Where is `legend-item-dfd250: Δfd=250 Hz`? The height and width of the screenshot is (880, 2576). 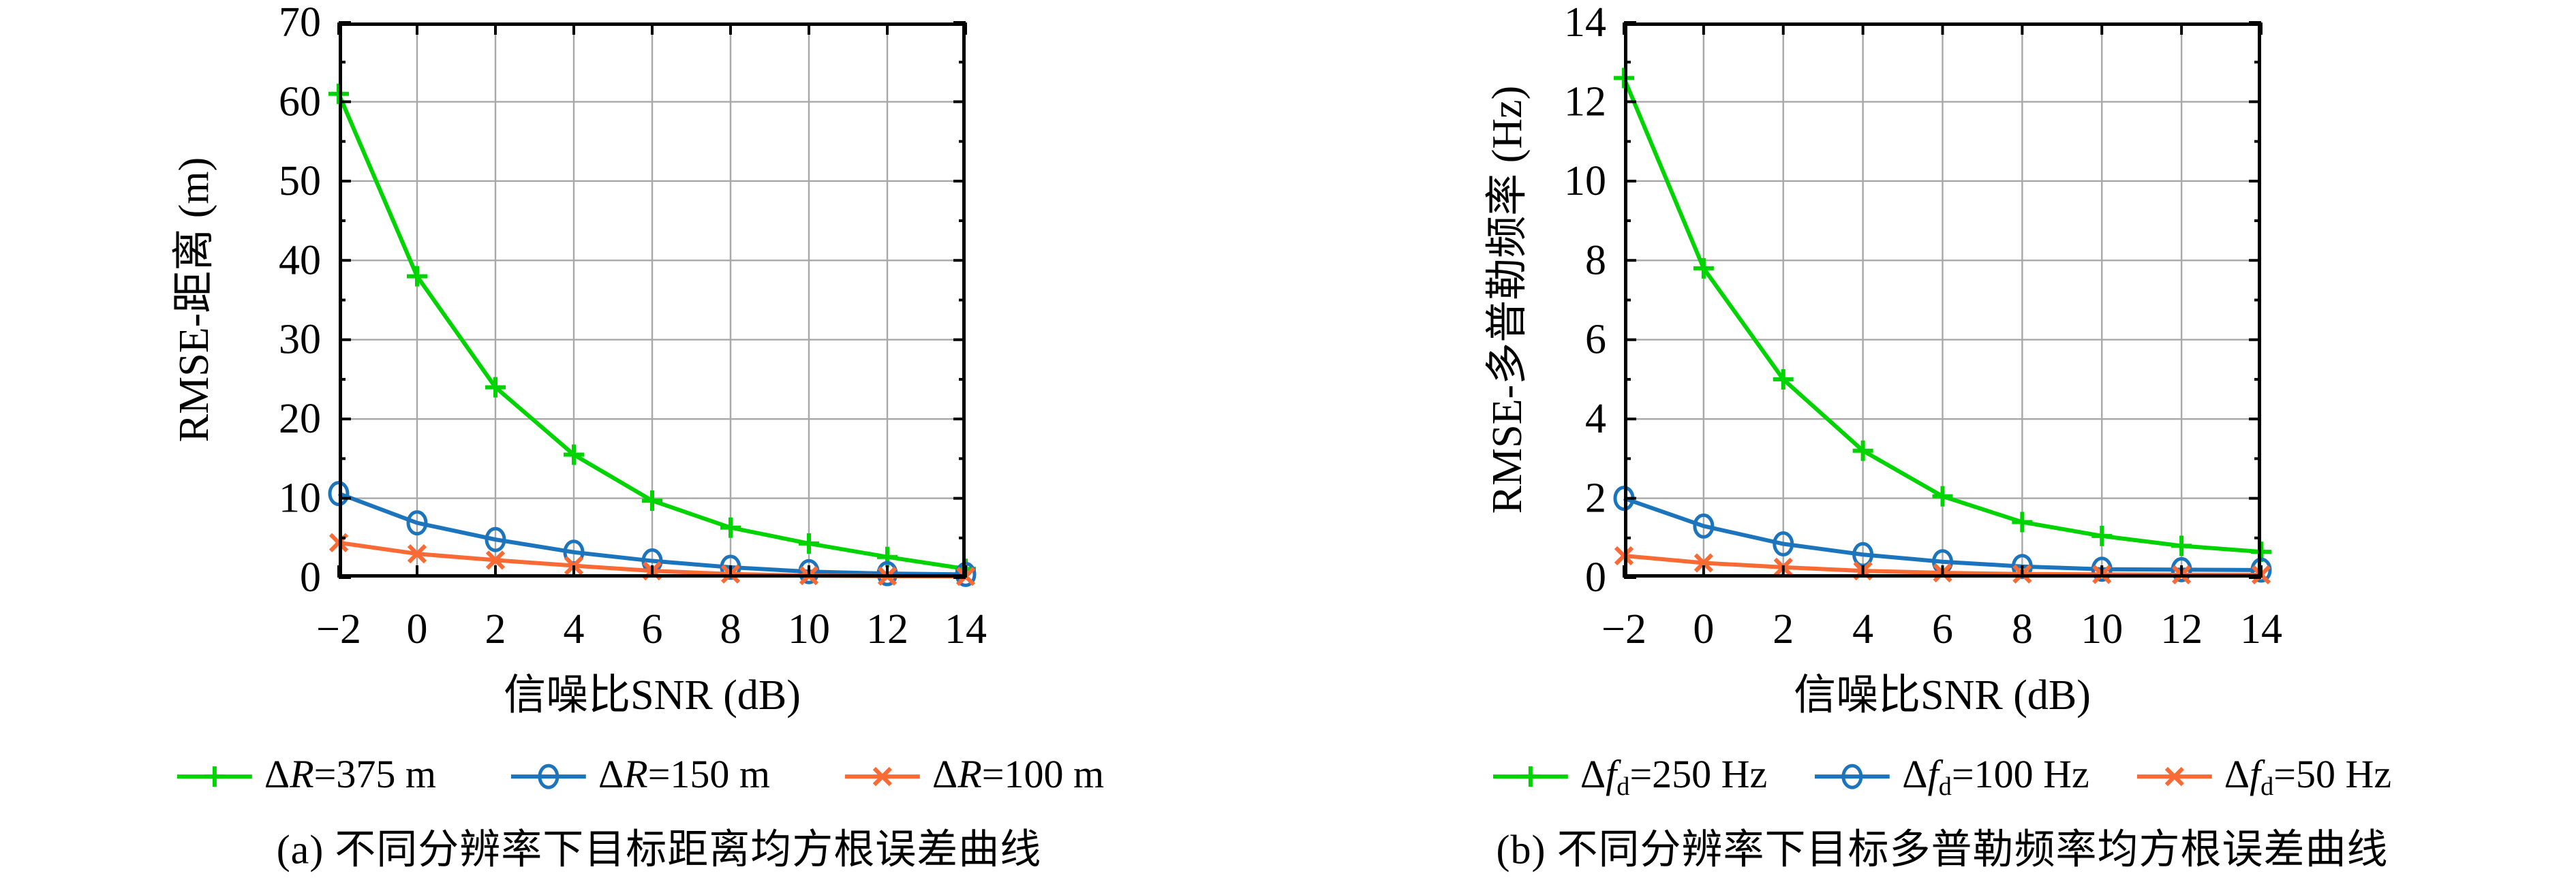 legend-item-dfd250: Δfd=250 Hz is located at coordinates (1630, 776).